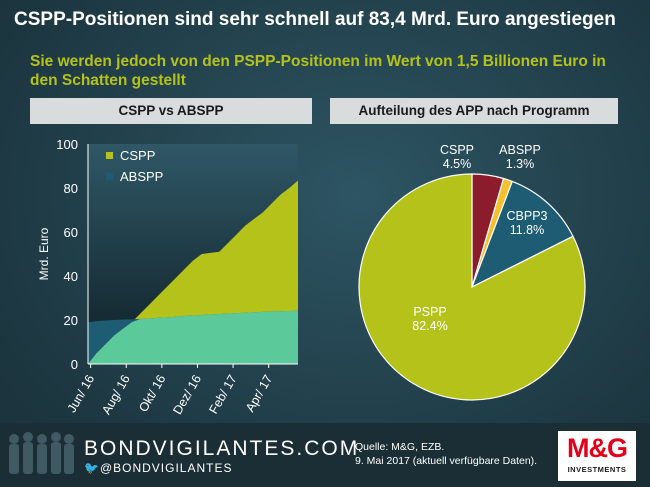 Image resolution: width=650 pixels, height=487 pixels. Describe the element at coordinates (222, 448) in the screenshot. I see `brand-name: BONDVIGILANTES.COM` at that location.